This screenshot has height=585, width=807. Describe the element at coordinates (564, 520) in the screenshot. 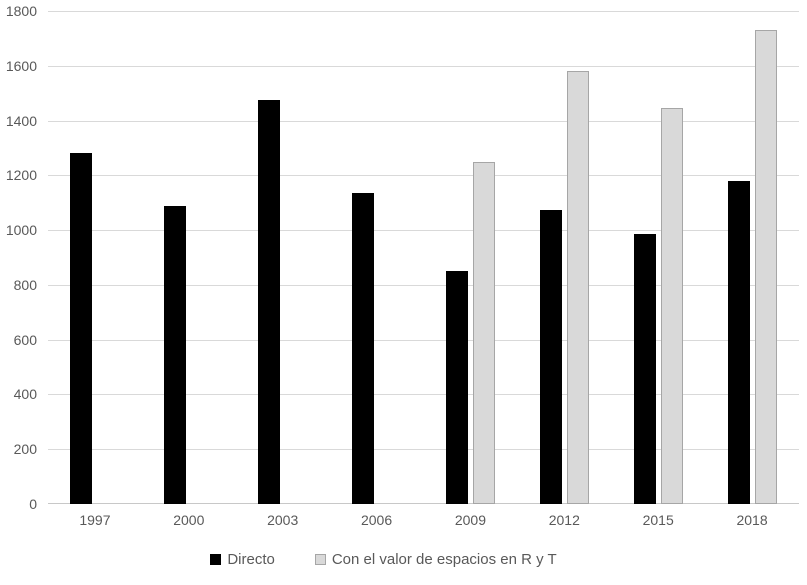

I see `x-tick-label: 2012` at that location.